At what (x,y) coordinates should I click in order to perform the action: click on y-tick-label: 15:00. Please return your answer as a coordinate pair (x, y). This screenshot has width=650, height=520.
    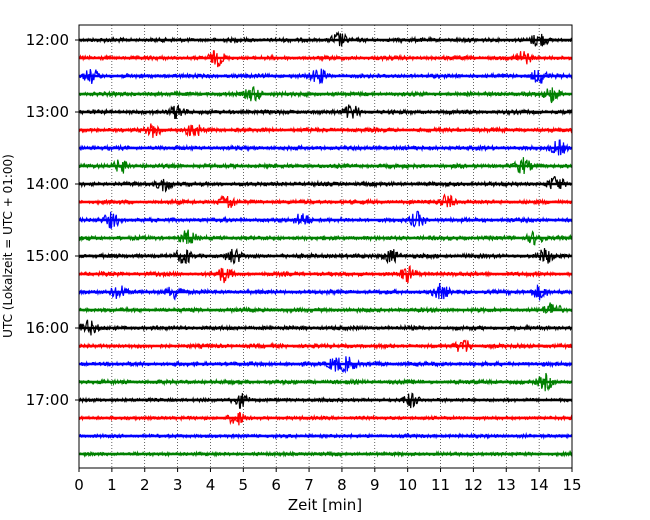
    Looking at the image, I should click on (47, 256).